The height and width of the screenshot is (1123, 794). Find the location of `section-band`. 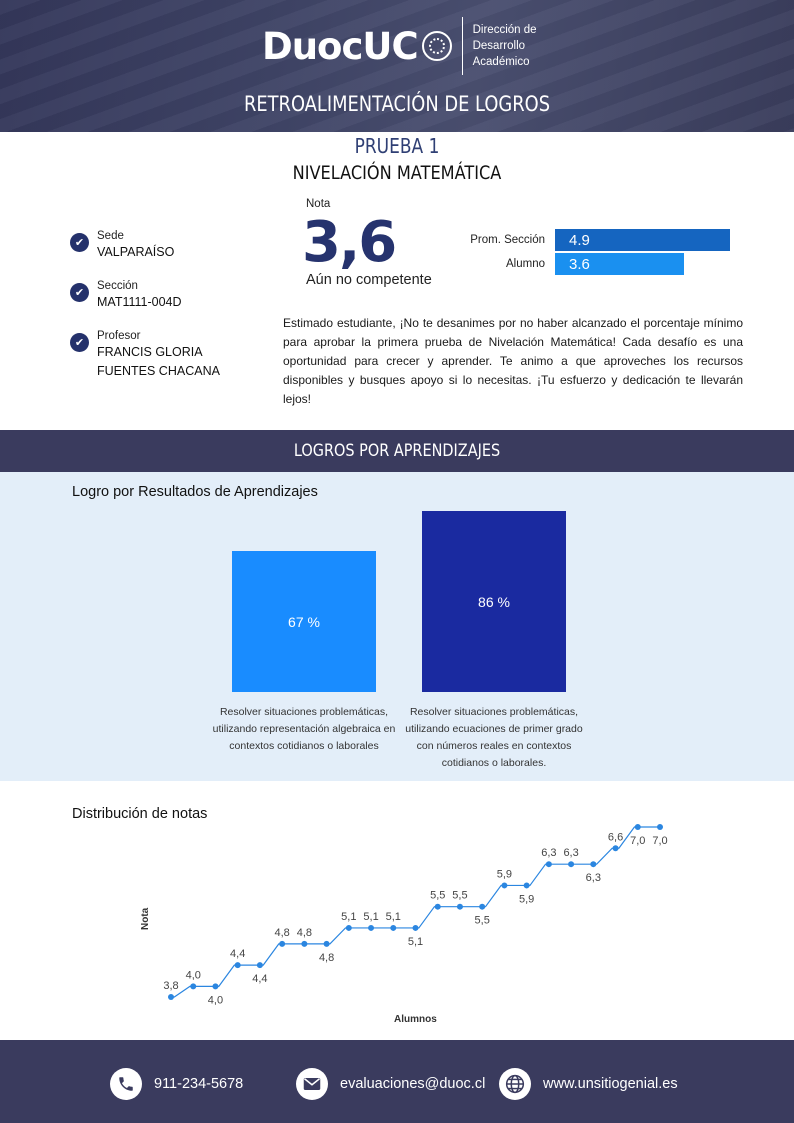

section-band is located at coordinates (397, 451).